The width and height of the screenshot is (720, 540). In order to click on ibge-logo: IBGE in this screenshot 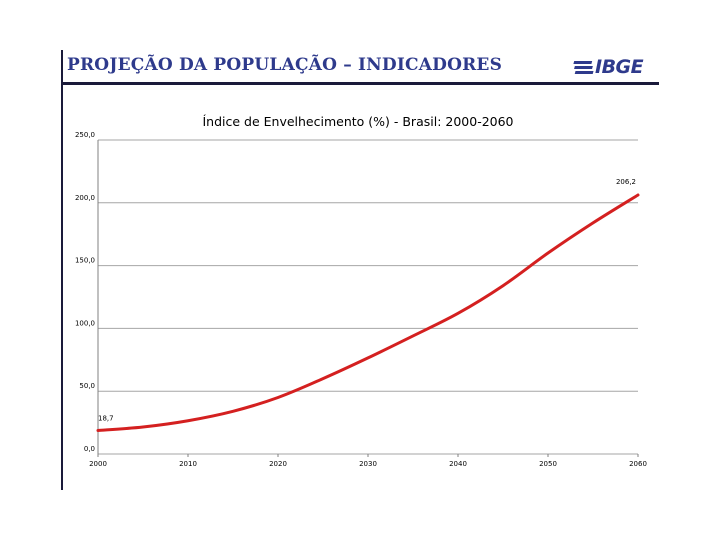, I will do `click(615, 68)`.